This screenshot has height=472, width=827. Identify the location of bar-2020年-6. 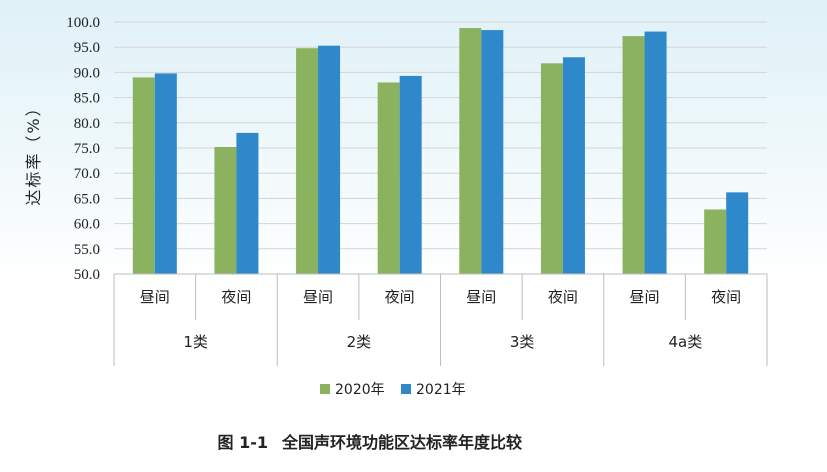
(633, 155).